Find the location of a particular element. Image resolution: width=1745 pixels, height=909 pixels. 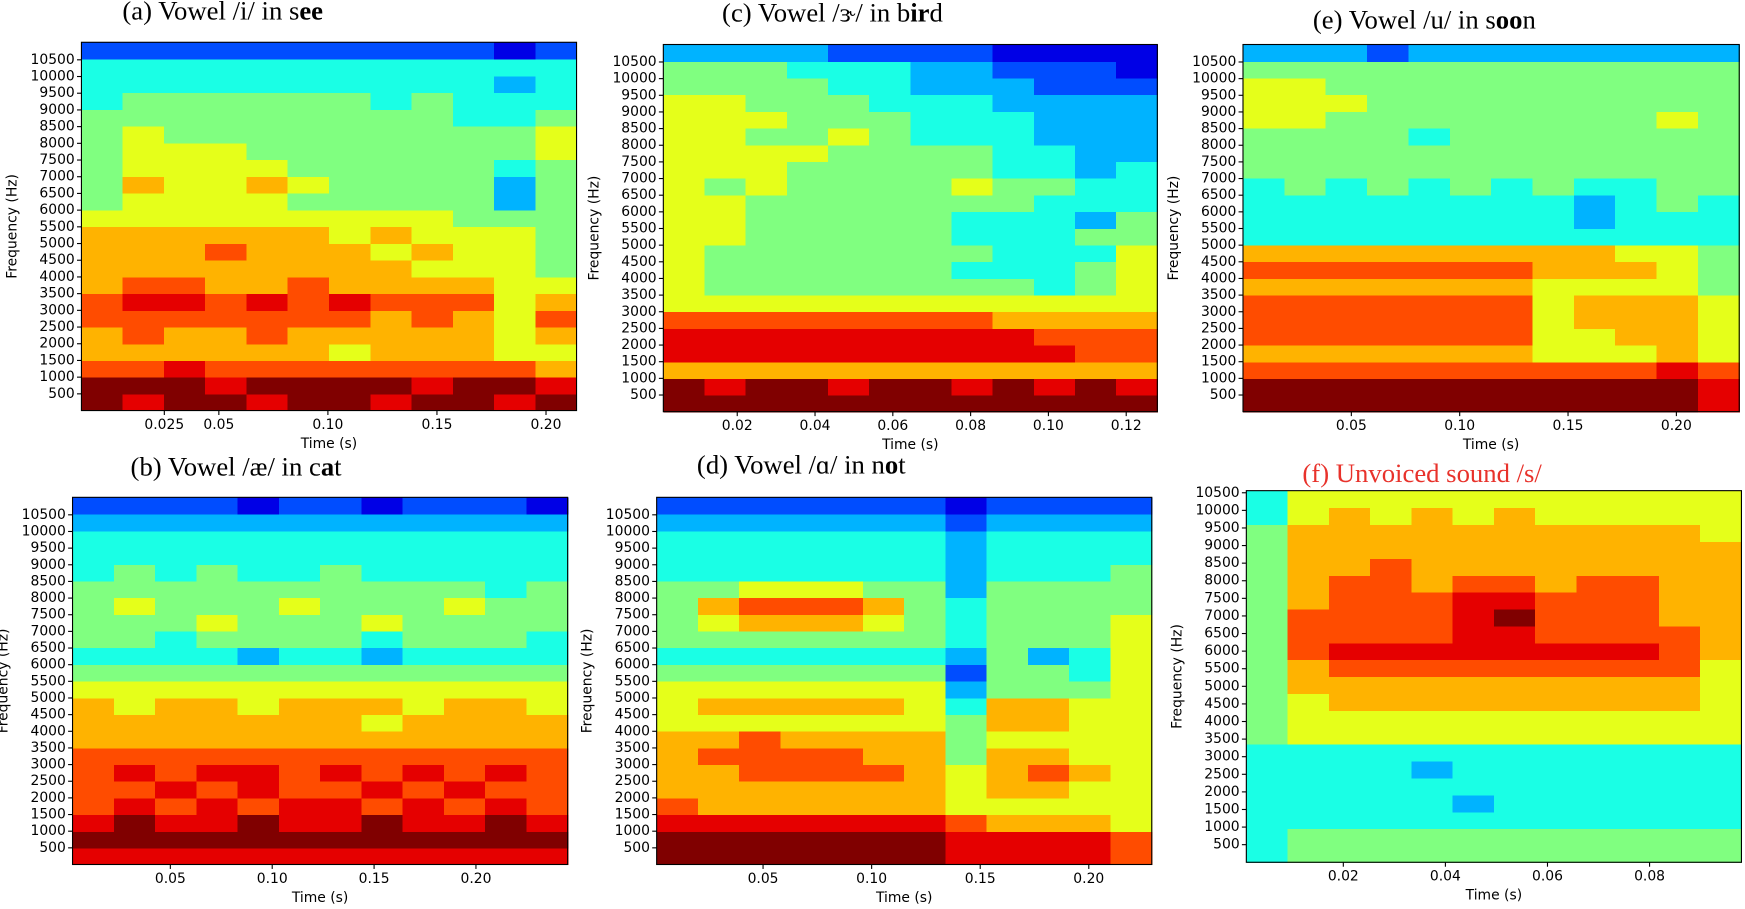

y-tick-label: 6000 is located at coordinates (638, 212).